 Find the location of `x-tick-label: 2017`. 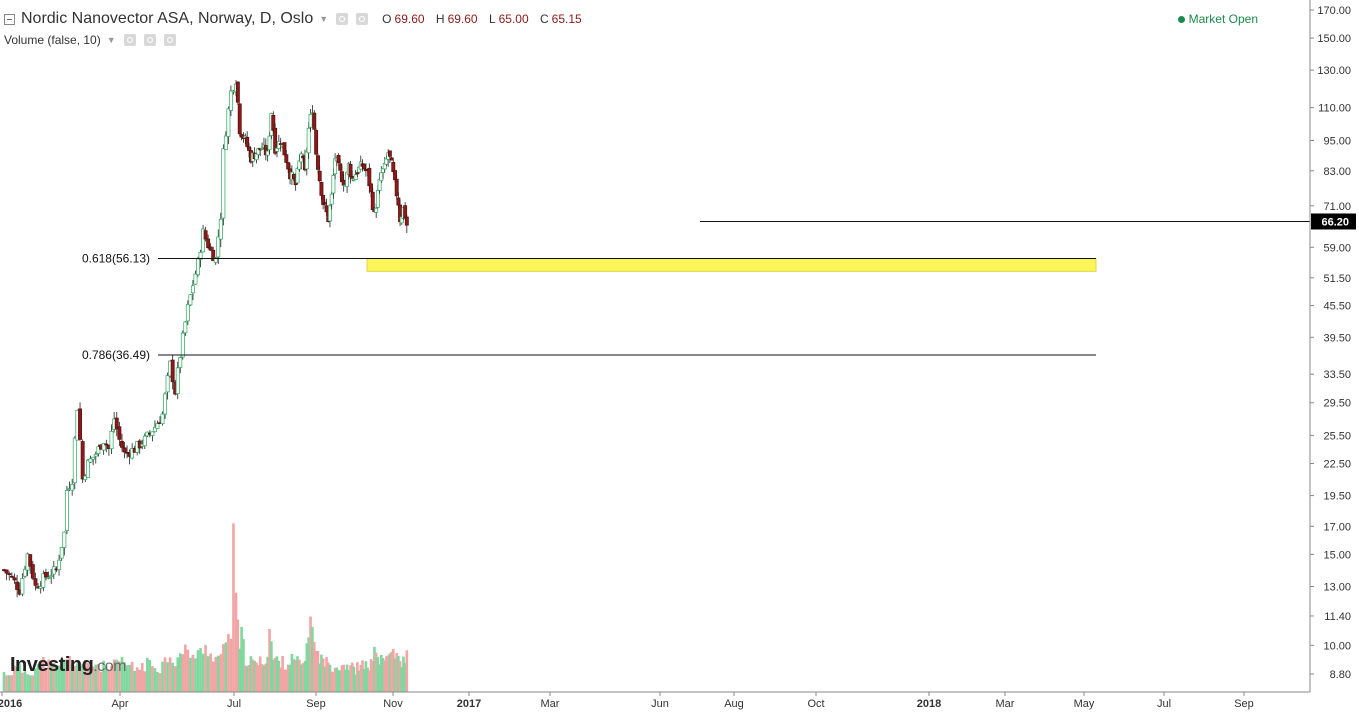

x-tick-label: 2017 is located at coordinates (469, 704).